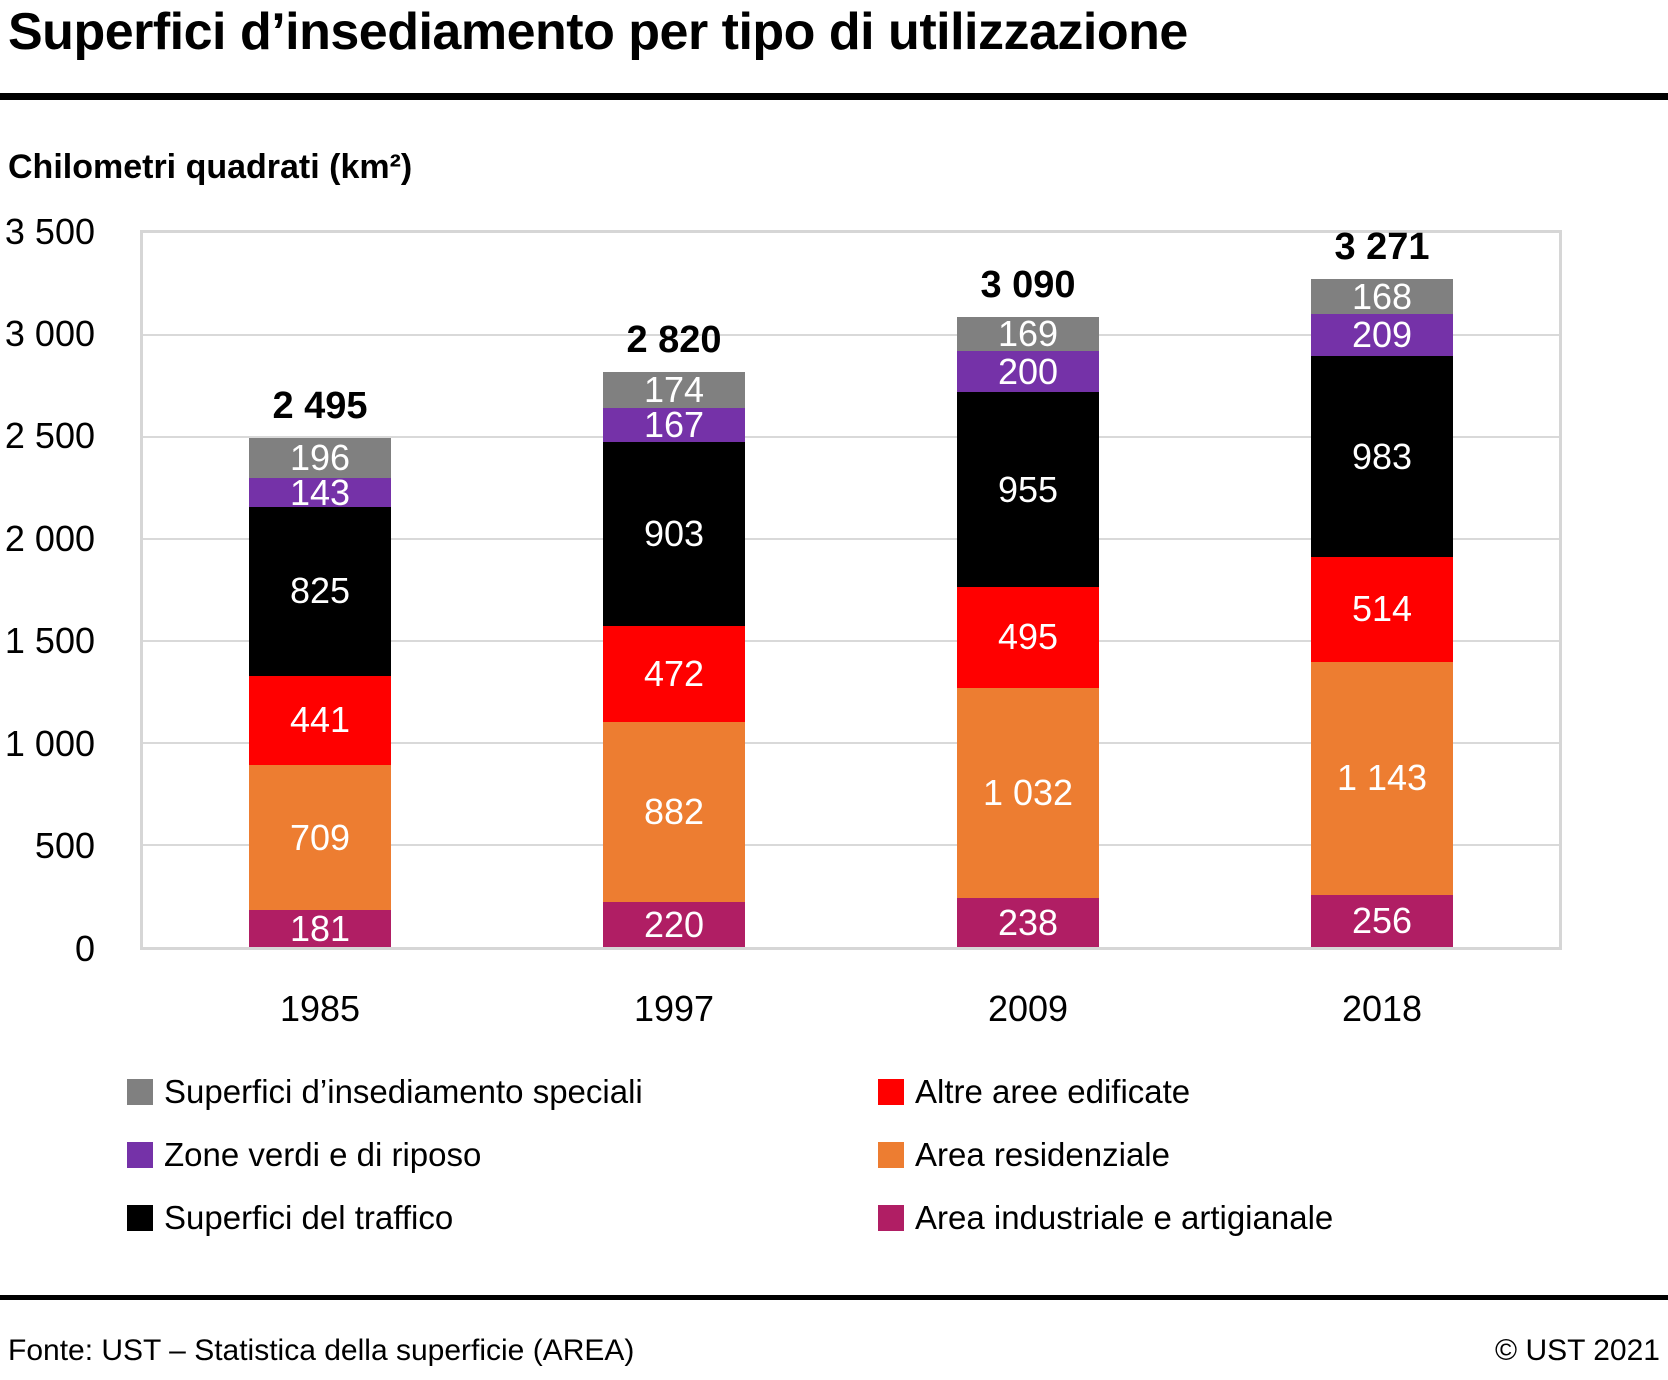  I want to click on segment-value-label: 220, so click(674, 924).